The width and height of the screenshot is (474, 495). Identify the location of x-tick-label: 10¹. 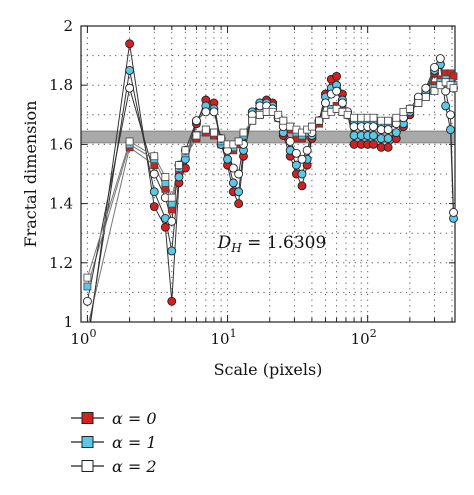
(223, 337).